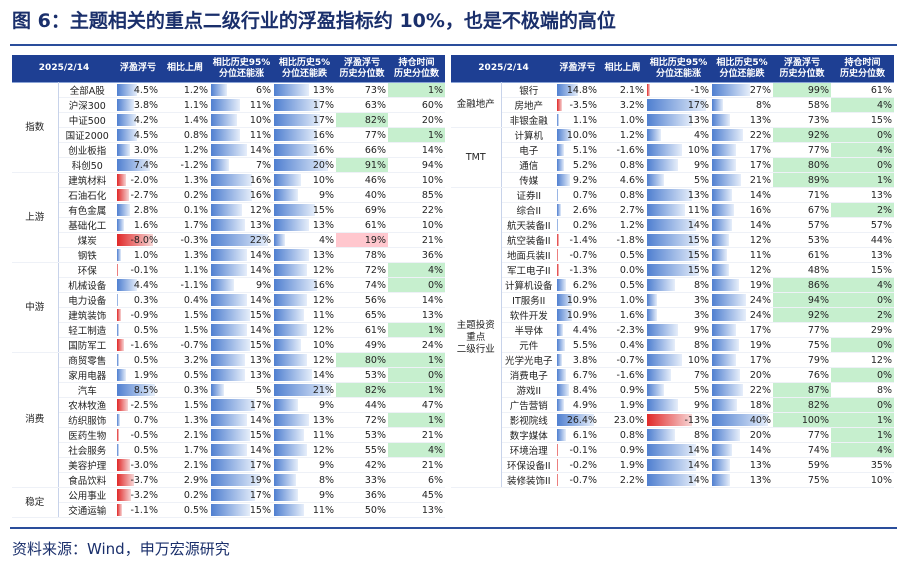 The width and height of the screenshot is (907, 569). Describe the element at coordinates (632, 105) in the screenshot. I see `cell-text: 3.2%` at that location.